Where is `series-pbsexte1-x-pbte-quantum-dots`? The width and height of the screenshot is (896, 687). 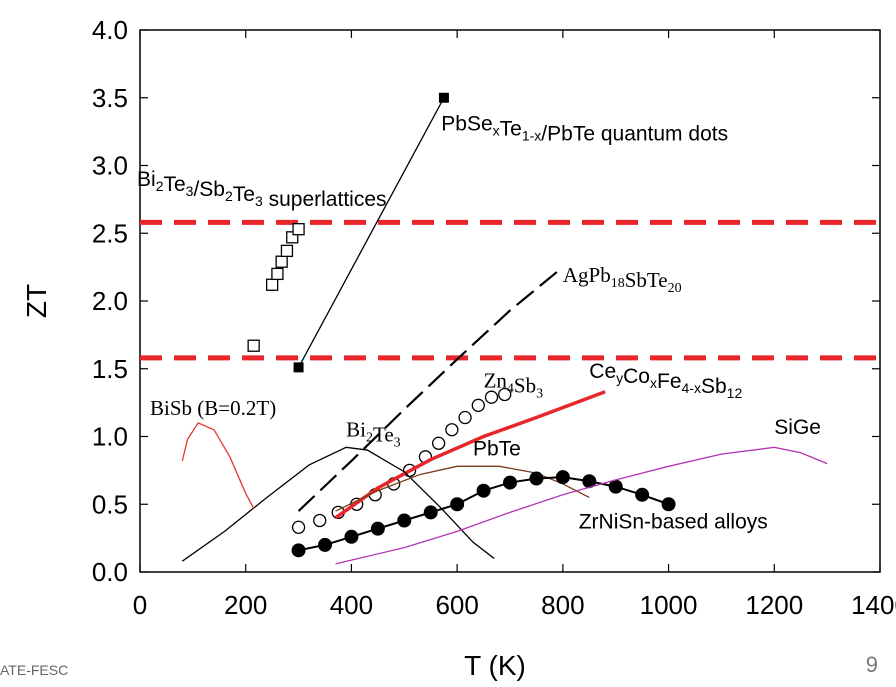
series-pbsexte1-x-pbte-quantum-dots is located at coordinates (371, 232).